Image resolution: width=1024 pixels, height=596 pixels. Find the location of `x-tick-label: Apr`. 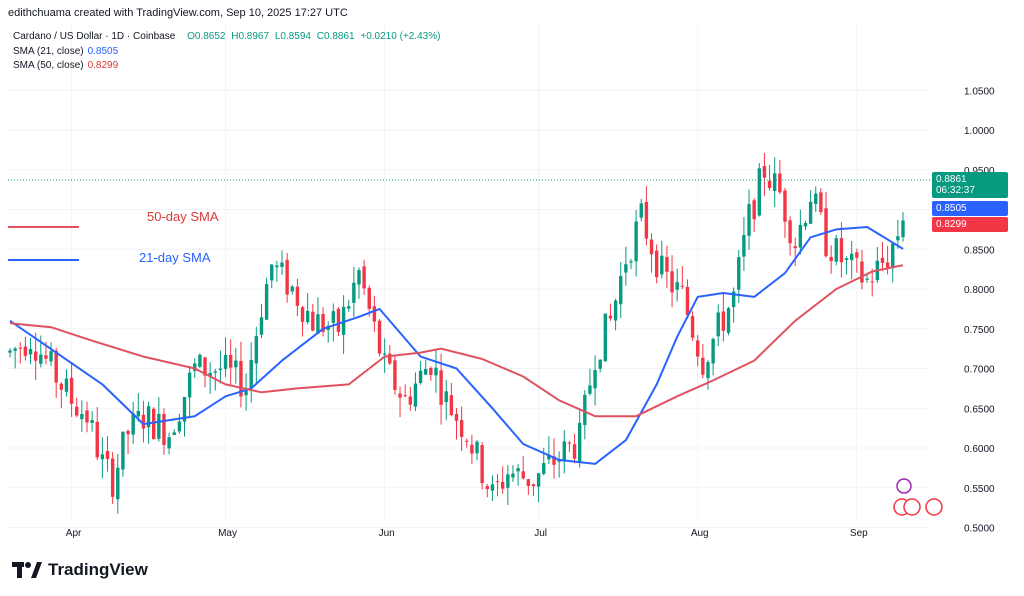

x-tick-label: Apr is located at coordinates (74, 533).